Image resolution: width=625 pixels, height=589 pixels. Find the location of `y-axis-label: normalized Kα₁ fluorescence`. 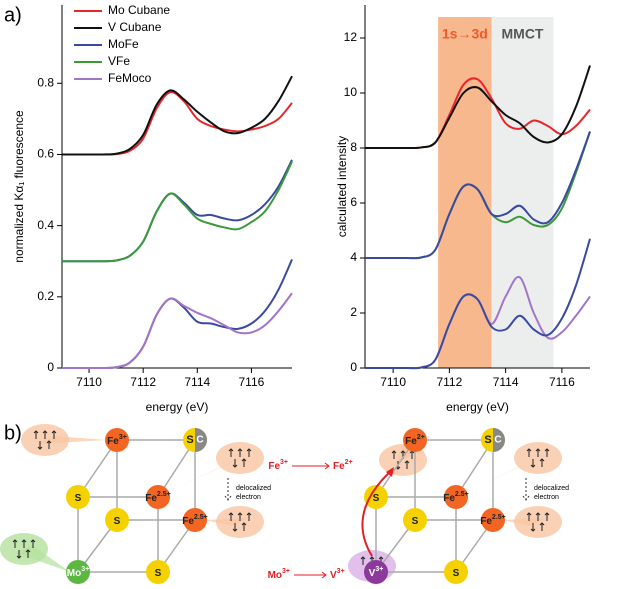

y-axis-label: normalized Kα₁ fluorescence is located at coordinates (19, 186).